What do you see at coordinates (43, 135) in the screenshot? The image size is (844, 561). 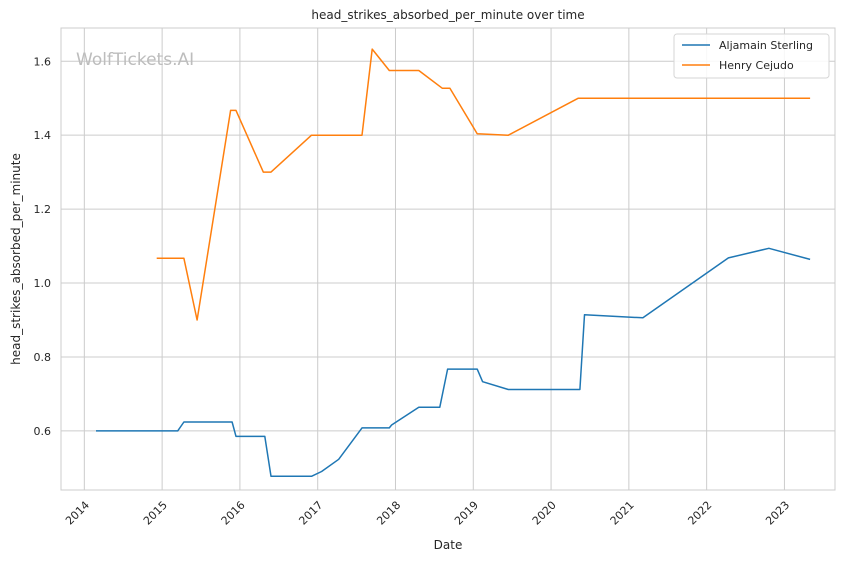 I see `y-tick-label: 1.4` at bounding box center [43, 135].